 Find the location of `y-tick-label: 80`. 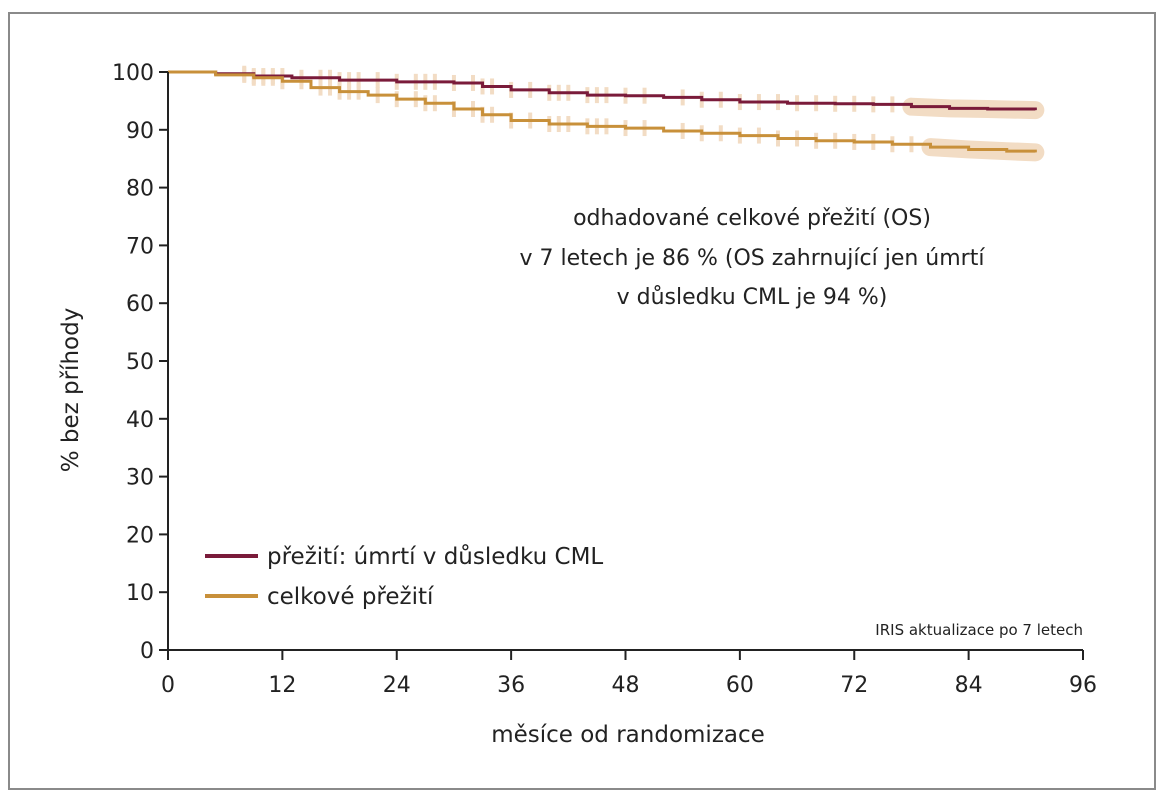

y-tick-label: 80 is located at coordinates (140, 189).